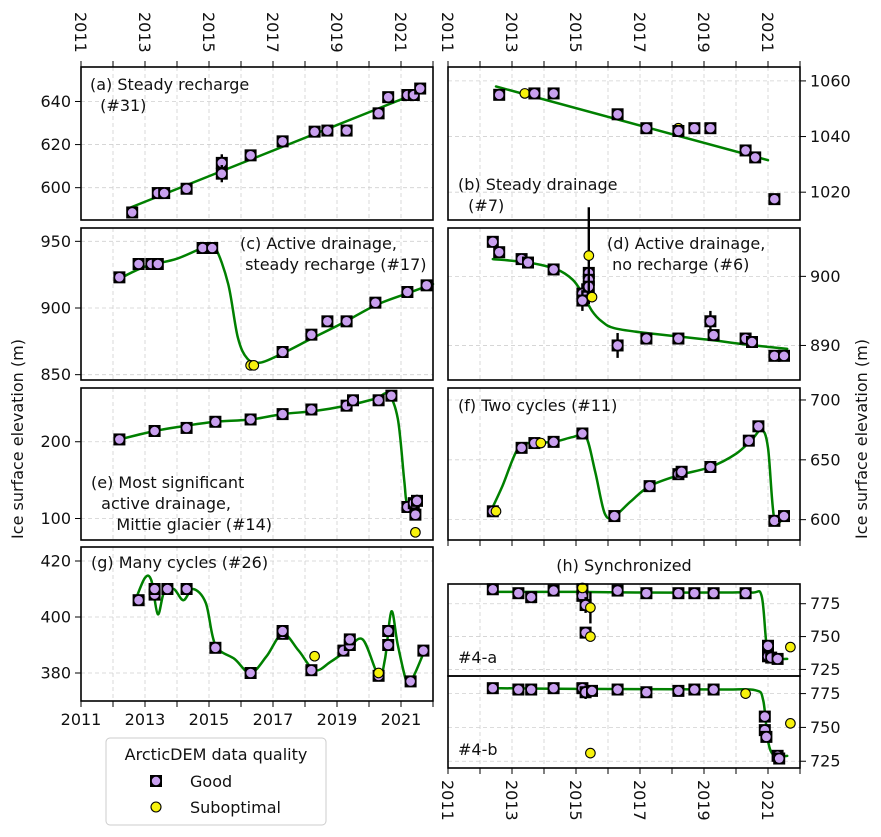  I want to click on y-tick-label: 650, so click(825, 459).